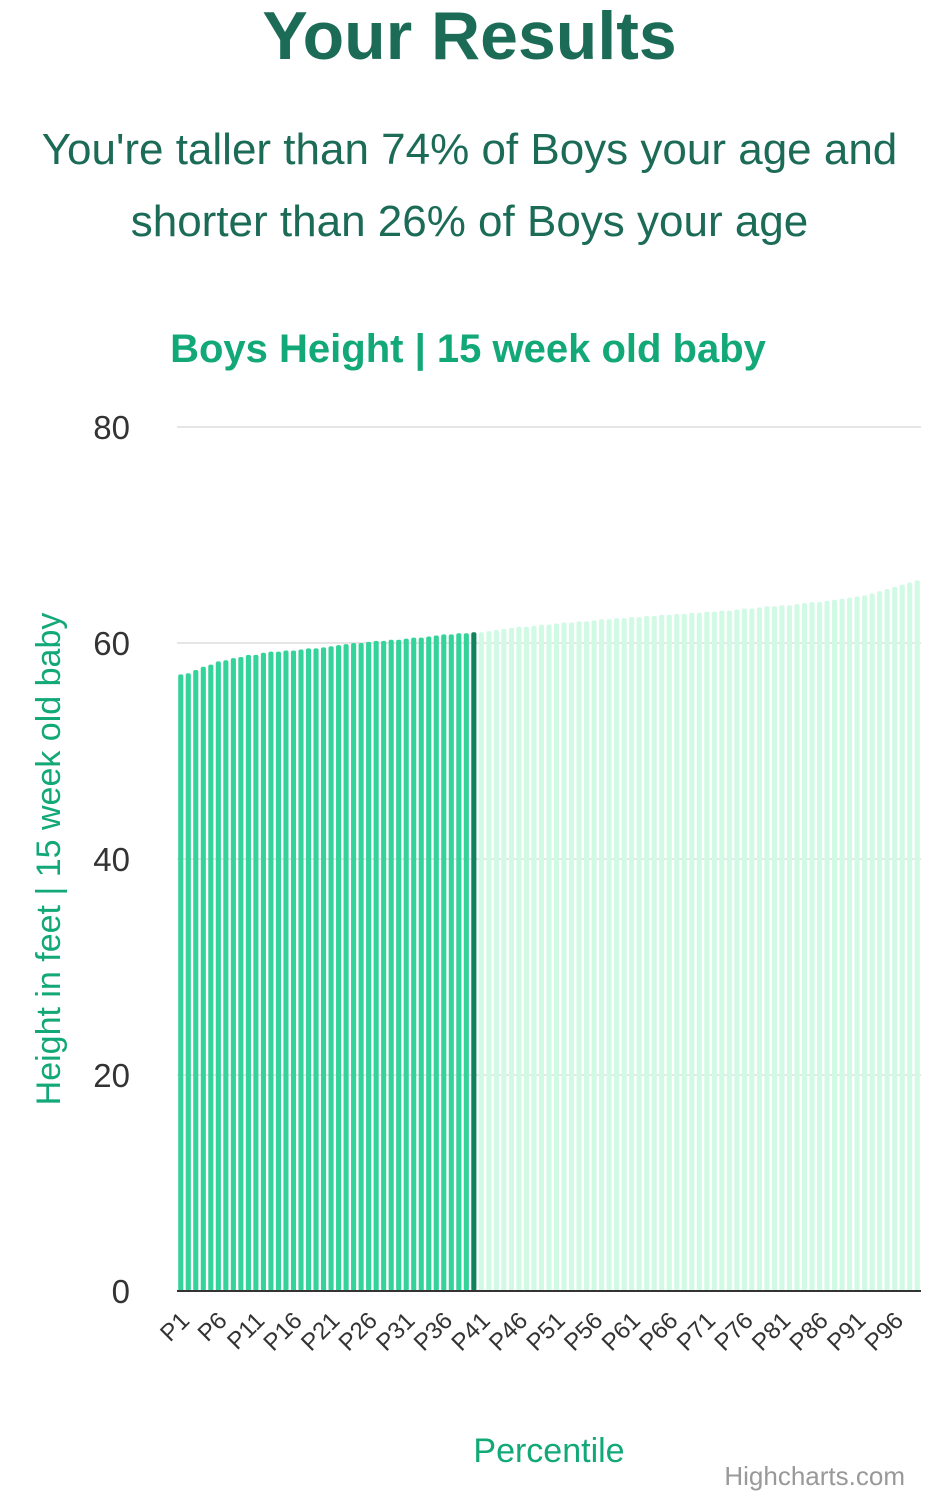 The width and height of the screenshot is (939, 1500). Describe the element at coordinates (594, 955) in the screenshot. I see `bar-p56` at that location.